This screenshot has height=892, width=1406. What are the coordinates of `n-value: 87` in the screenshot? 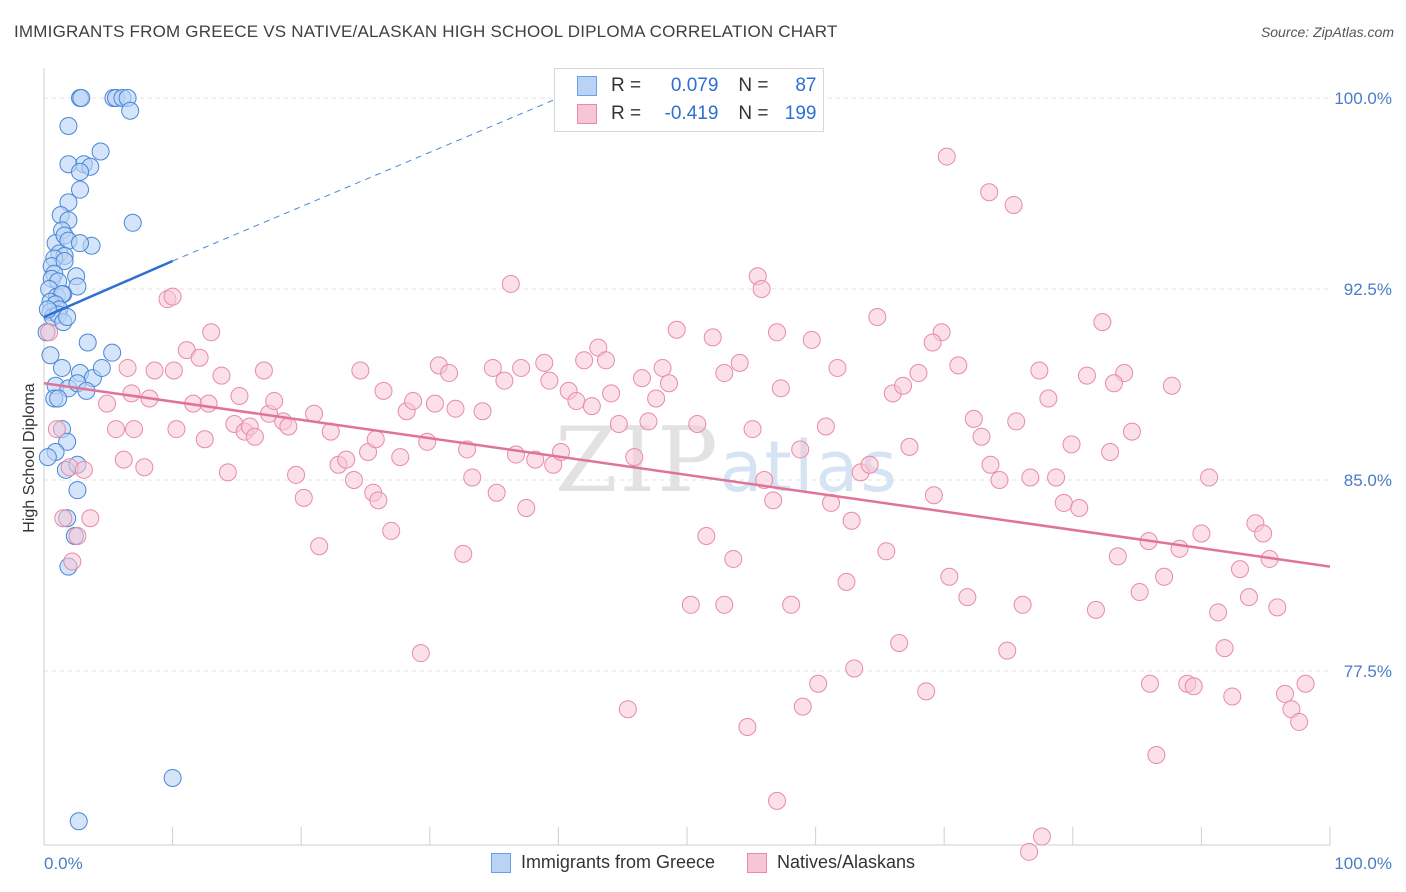 It's located at (806, 85).